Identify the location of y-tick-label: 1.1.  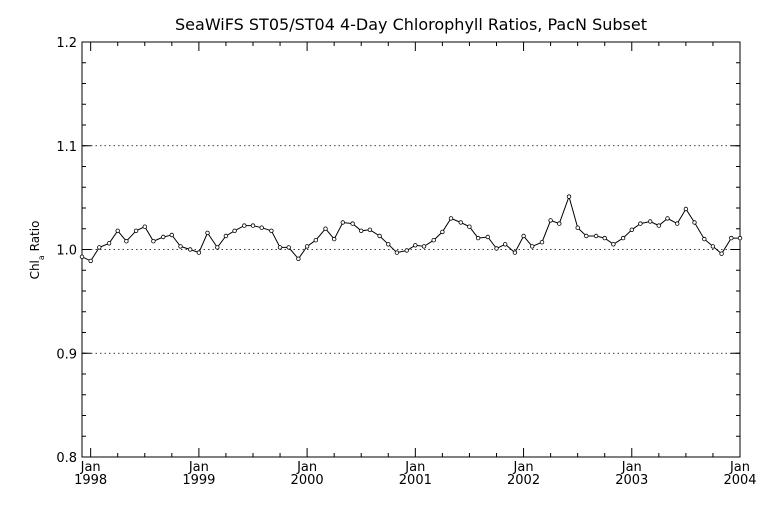
(66, 147).